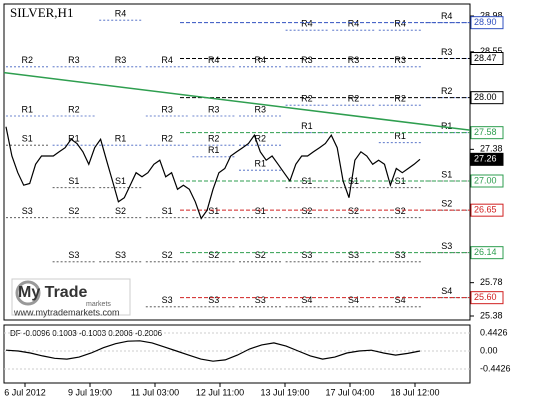 The image size is (550, 400). What do you see at coordinates (220, 392) in the screenshot?
I see `x-tick-label: 12 Jul 11:00` at bounding box center [220, 392].